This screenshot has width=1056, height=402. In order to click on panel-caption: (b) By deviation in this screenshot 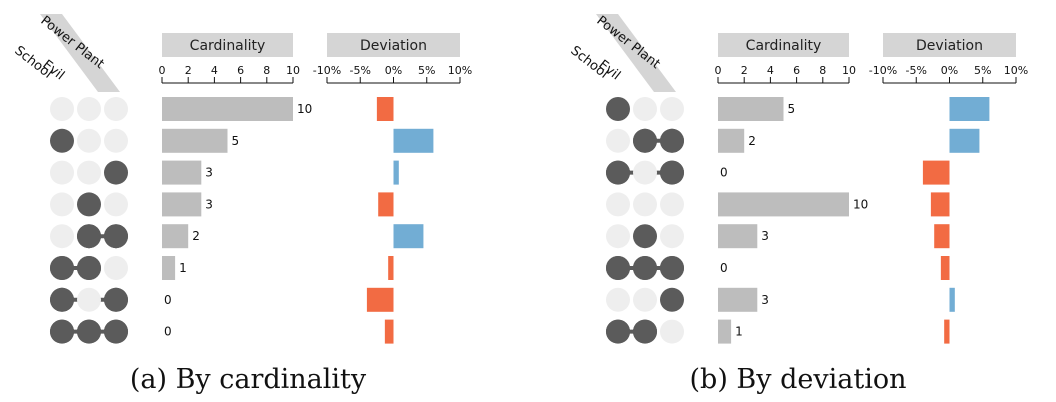, I will do `click(798, 379)`.